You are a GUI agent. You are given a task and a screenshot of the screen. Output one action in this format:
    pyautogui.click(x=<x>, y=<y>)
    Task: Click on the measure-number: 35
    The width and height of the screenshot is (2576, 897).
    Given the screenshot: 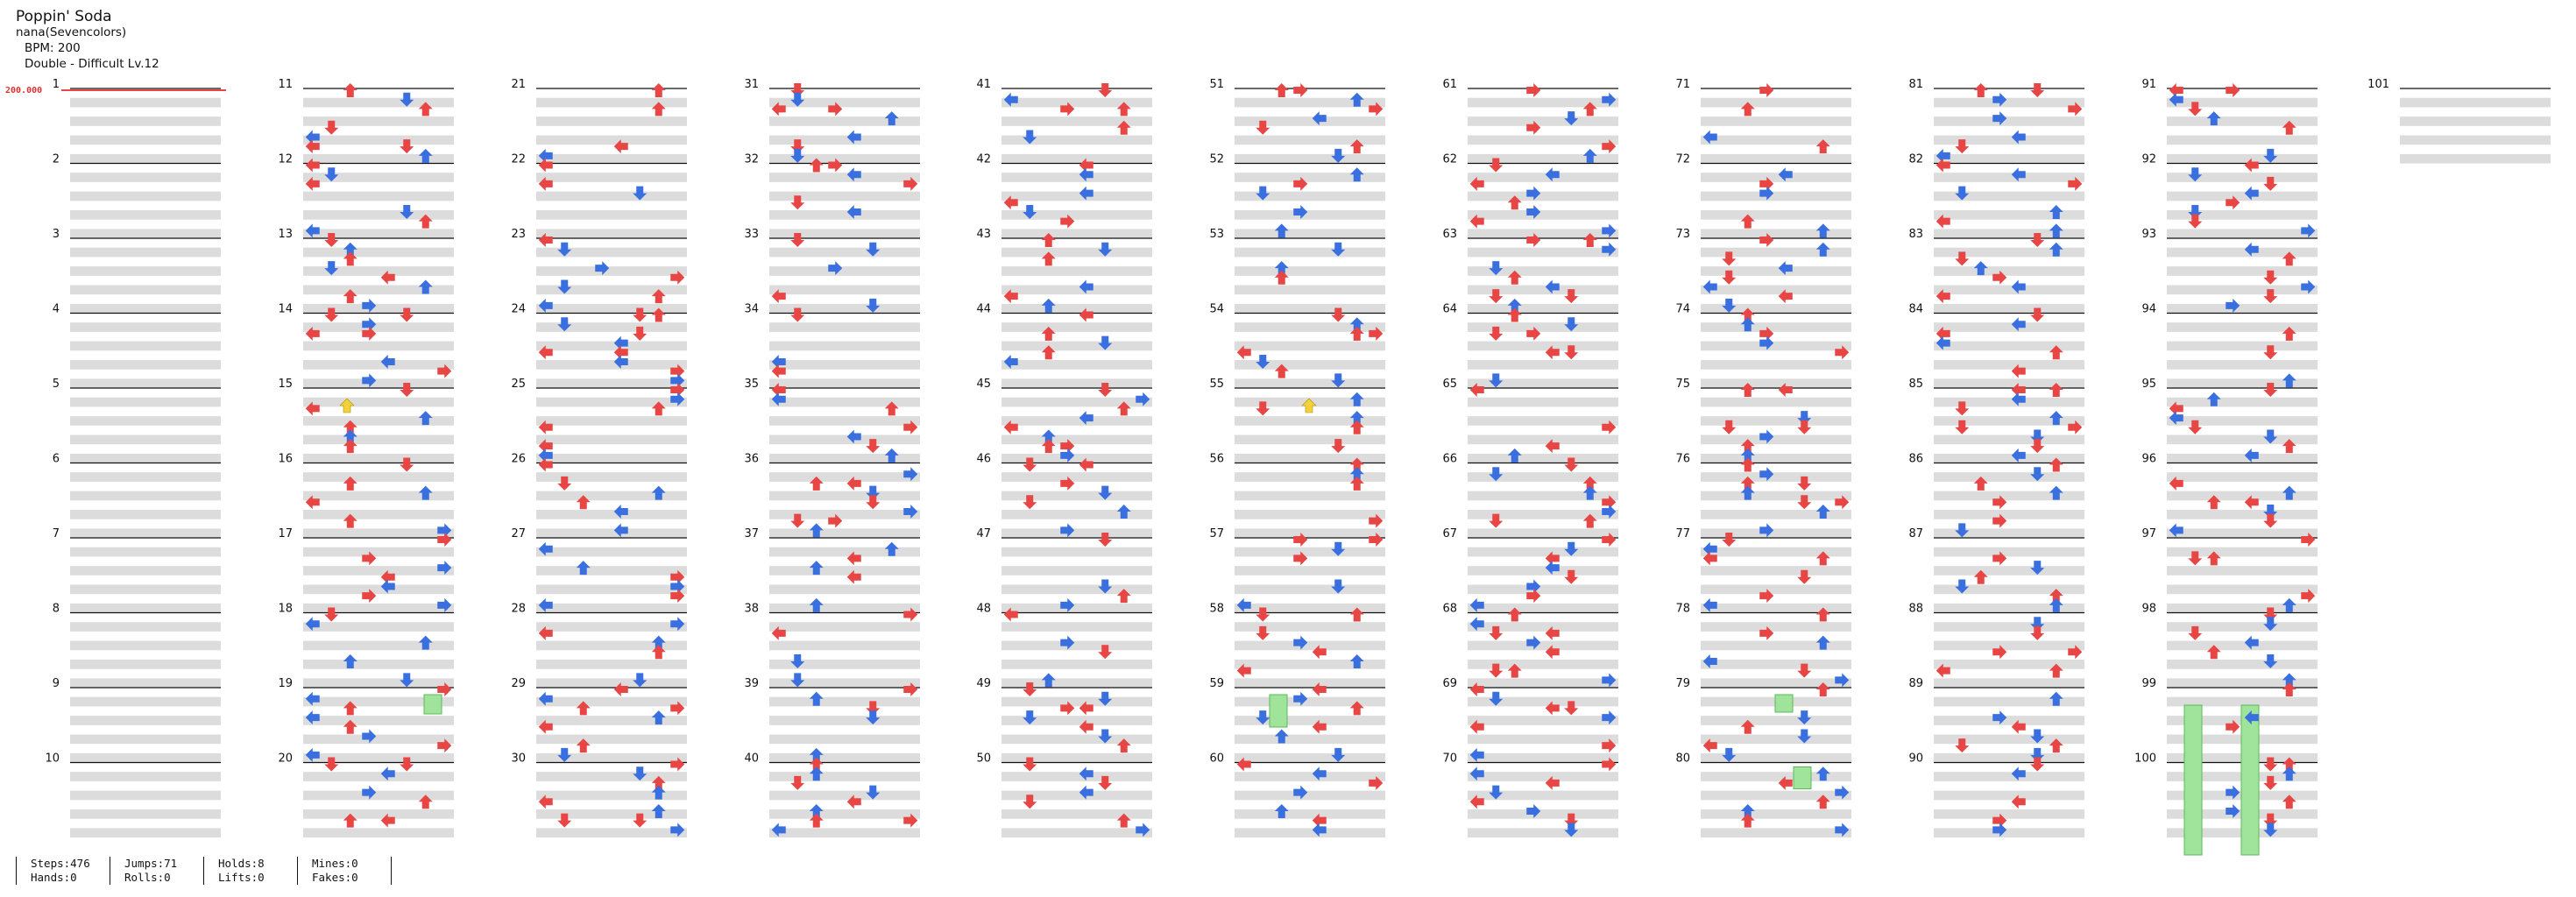 What is the action you would take?
    pyautogui.click(x=751, y=384)
    